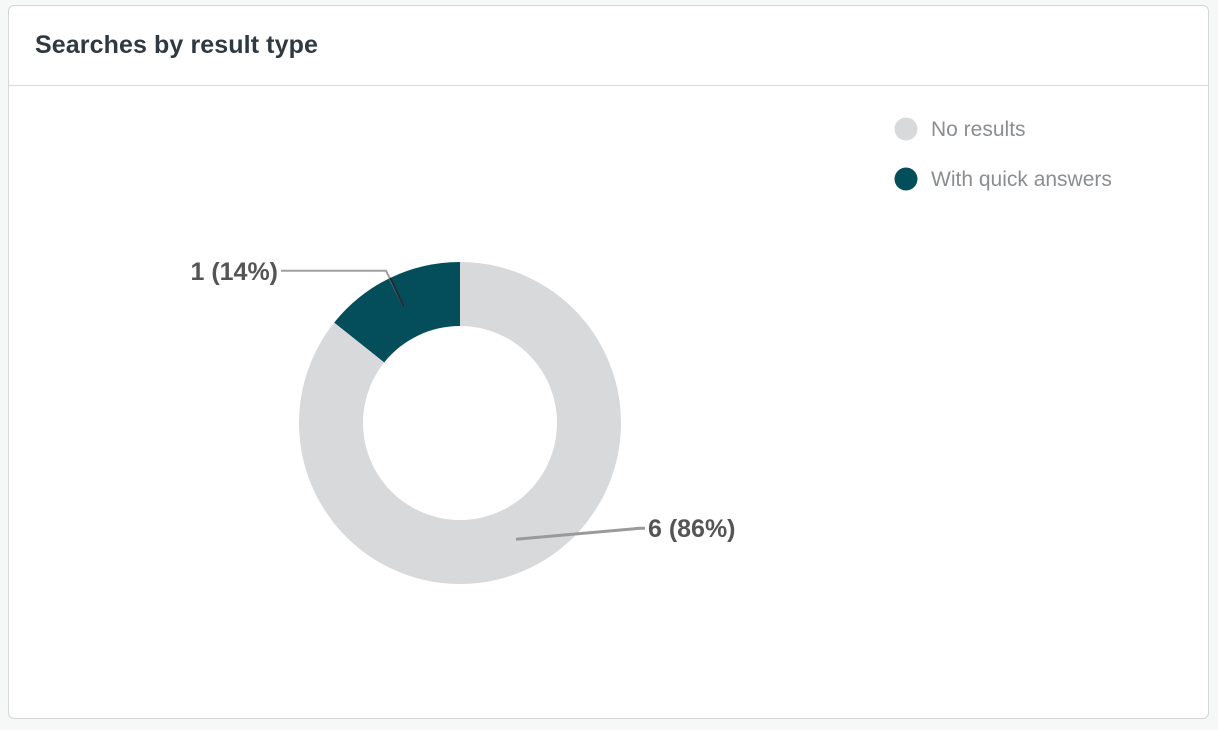 The width and height of the screenshot is (1218, 730). I want to click on card-header: Searches by result type, so click(608, 46).